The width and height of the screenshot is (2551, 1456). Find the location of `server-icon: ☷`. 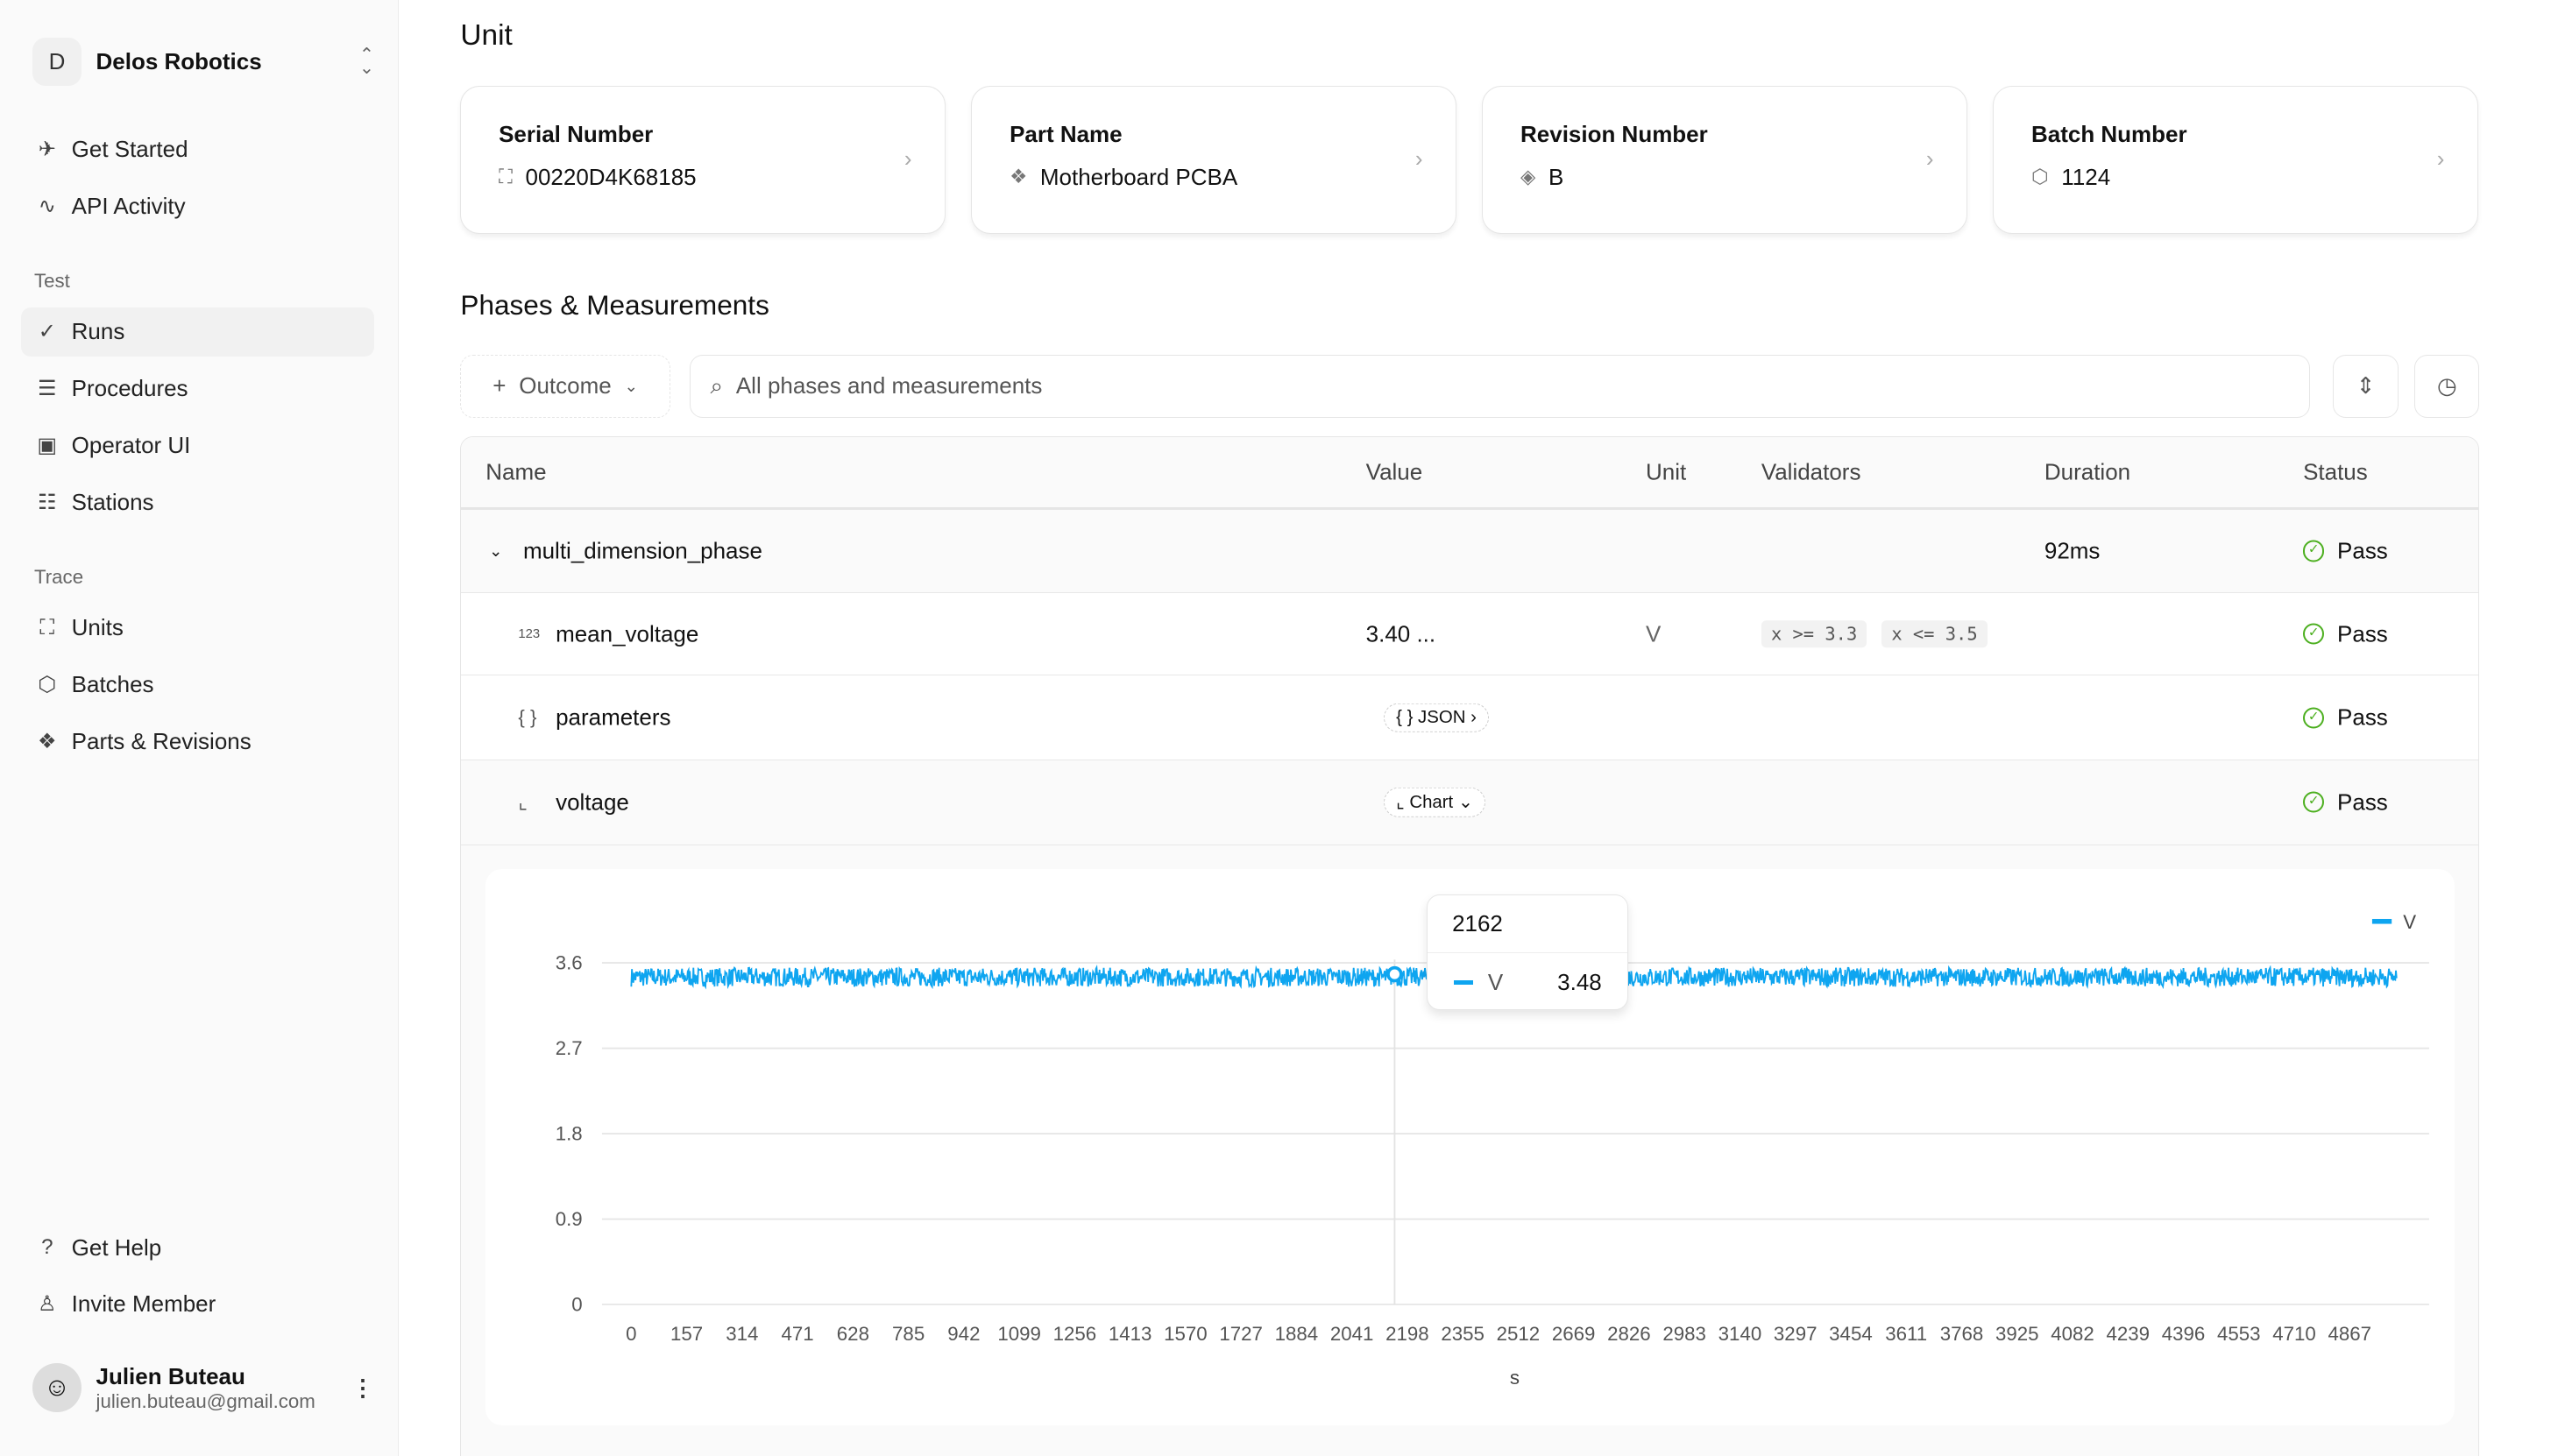

server-icon: ☷ is located at coordinates (47, 503).